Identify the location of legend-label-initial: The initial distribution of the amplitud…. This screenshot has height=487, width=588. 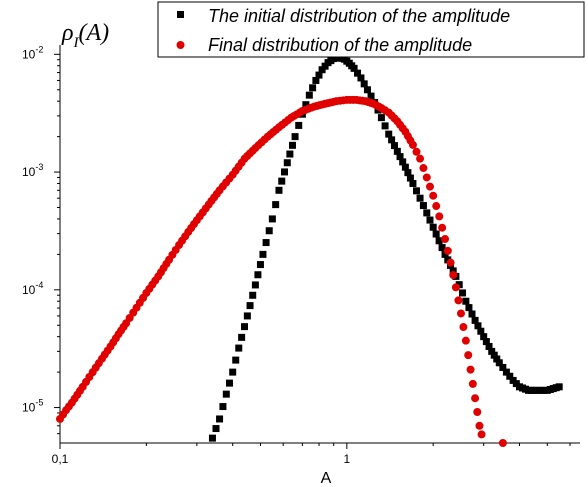
(359, 16).